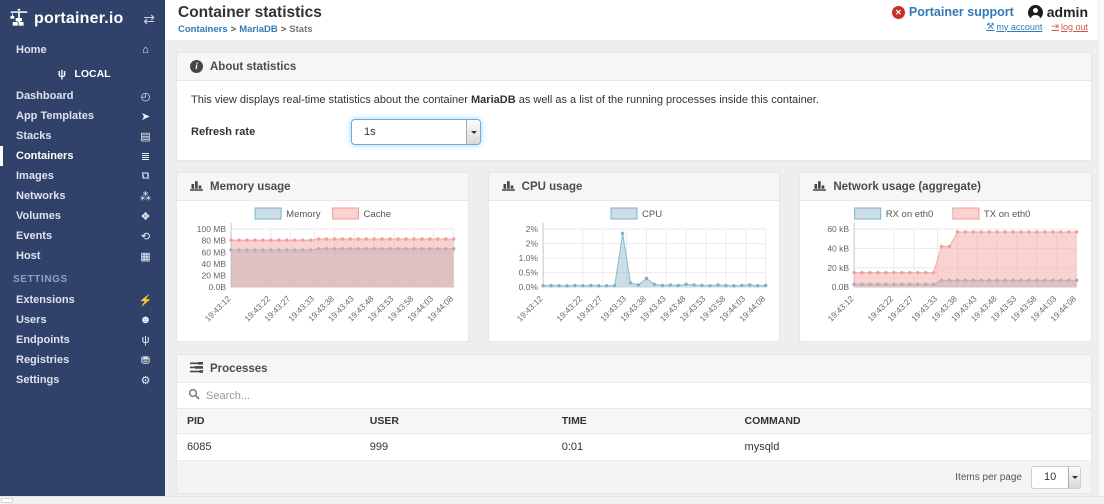 The width and height of the screenshot is (1104, 504). What do you see at coordinates (634, 477) in the screenshot?
I see `processes-footer: Items per page 10` at bounding box center [634, 477].